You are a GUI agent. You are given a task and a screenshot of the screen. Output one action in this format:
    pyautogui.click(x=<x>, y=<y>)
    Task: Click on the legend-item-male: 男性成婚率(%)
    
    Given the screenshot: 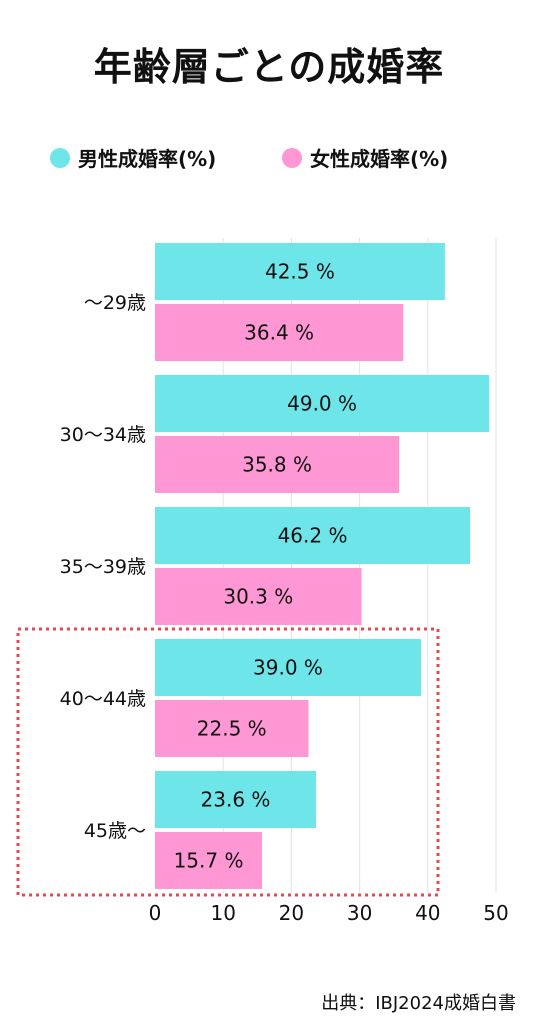 What is the action you would take?
    pyautogui.click(x=133, y=157)
    